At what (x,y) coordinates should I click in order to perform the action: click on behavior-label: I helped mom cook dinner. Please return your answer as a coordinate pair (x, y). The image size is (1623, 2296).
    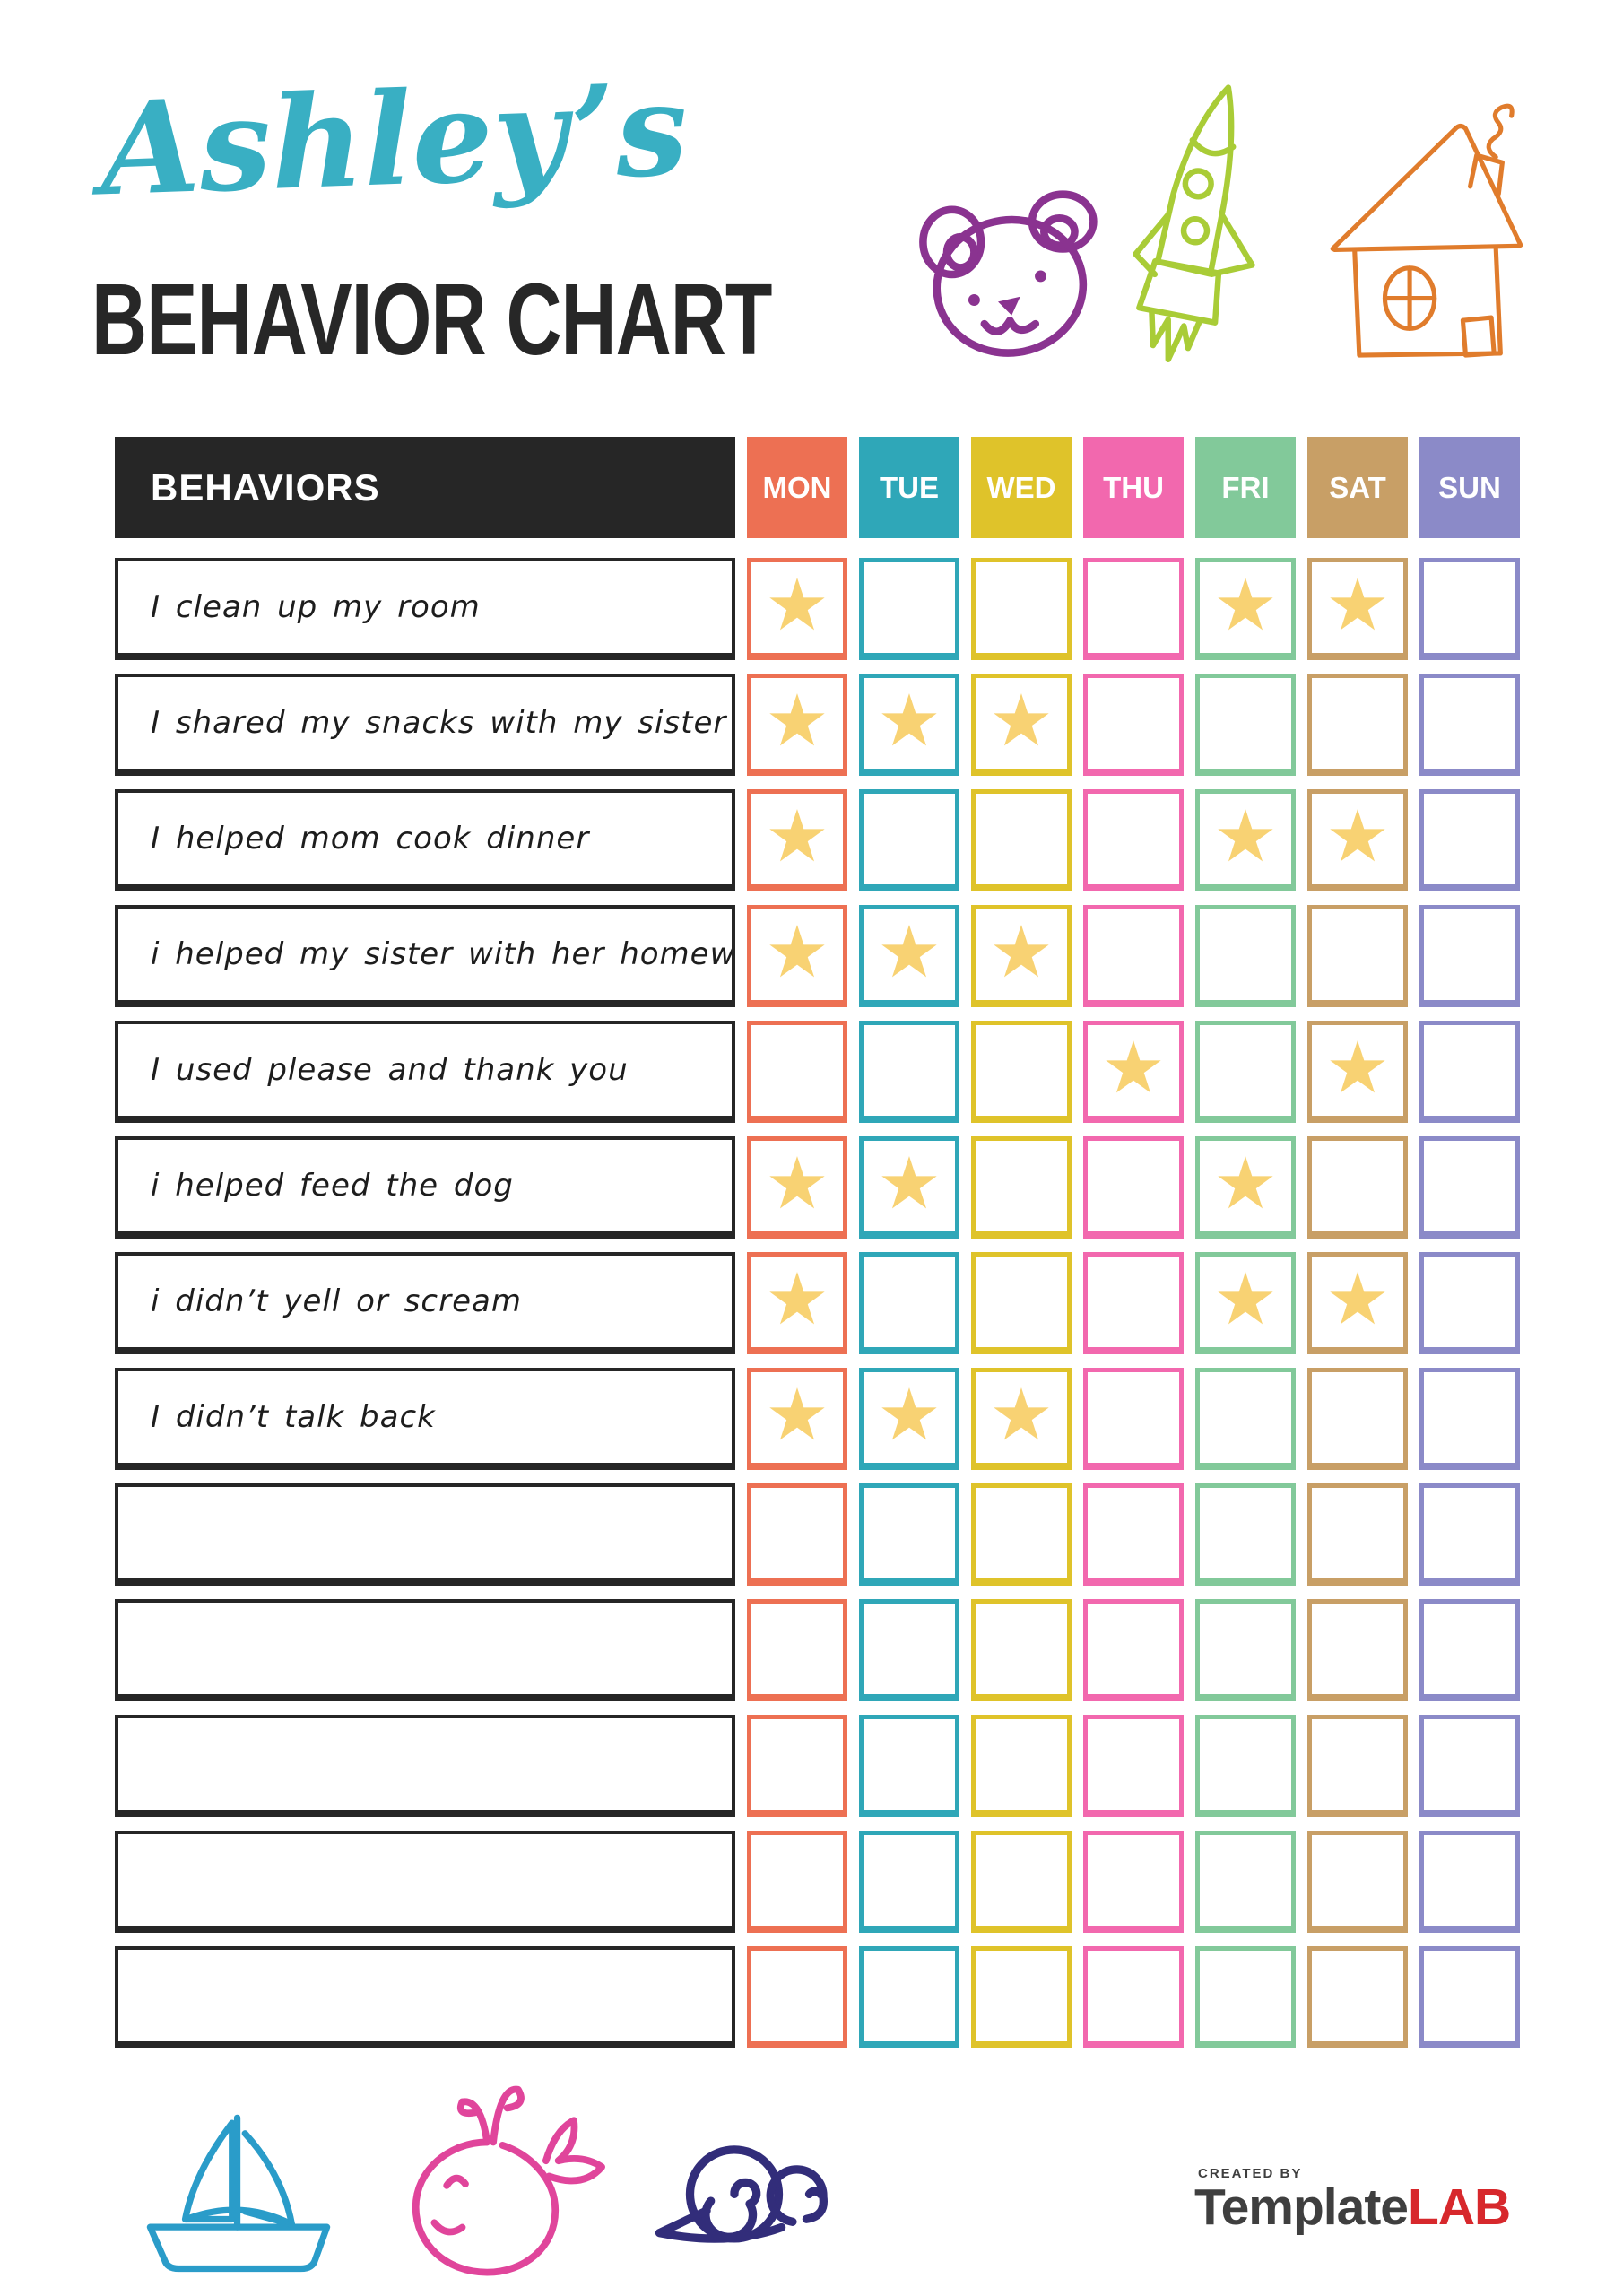
    Looking at the image, I should click on (425, 840).